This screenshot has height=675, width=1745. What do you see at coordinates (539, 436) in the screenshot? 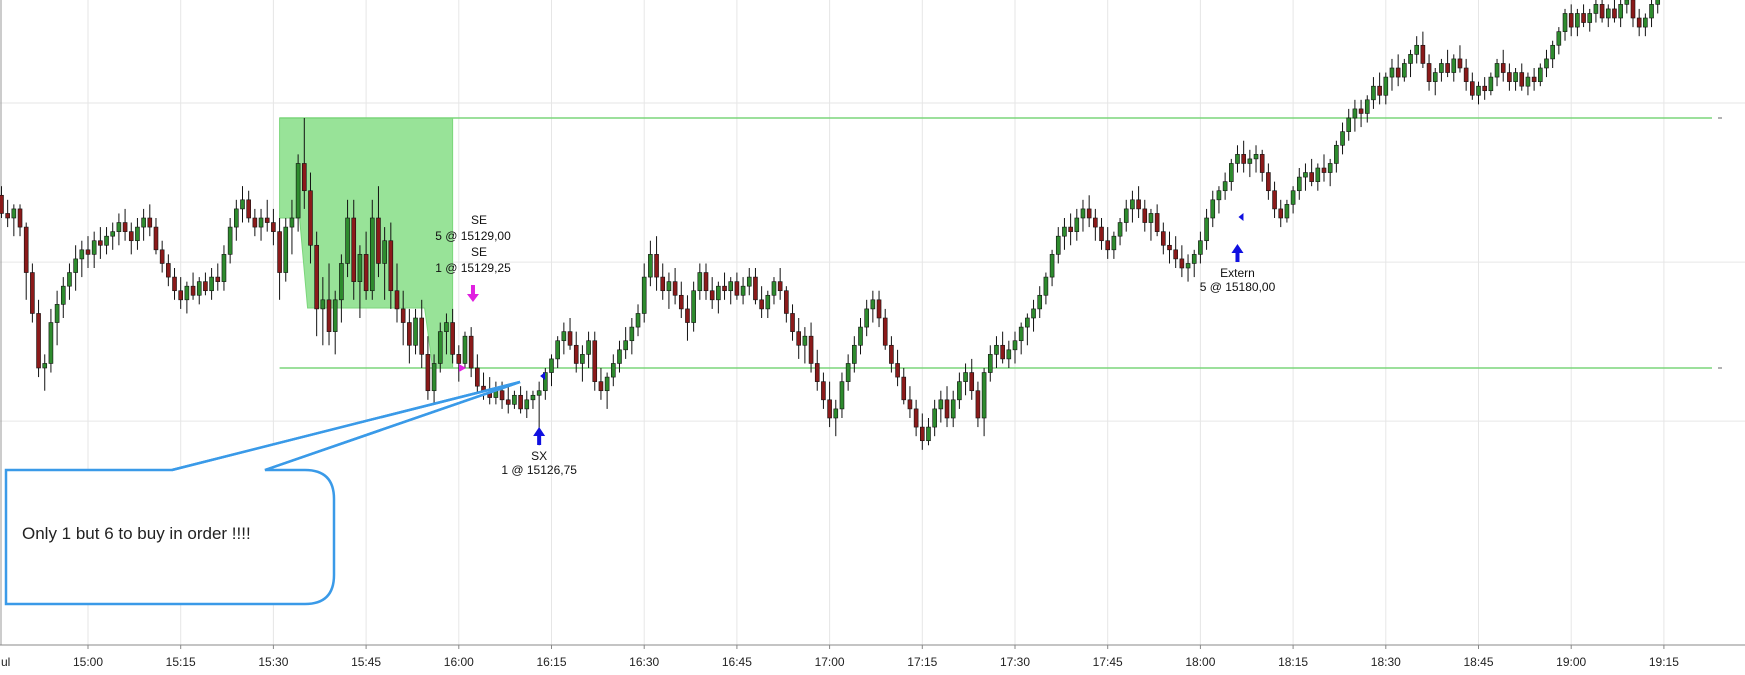
I see `buy-arrow-icon` at bounding box center [539, 436].